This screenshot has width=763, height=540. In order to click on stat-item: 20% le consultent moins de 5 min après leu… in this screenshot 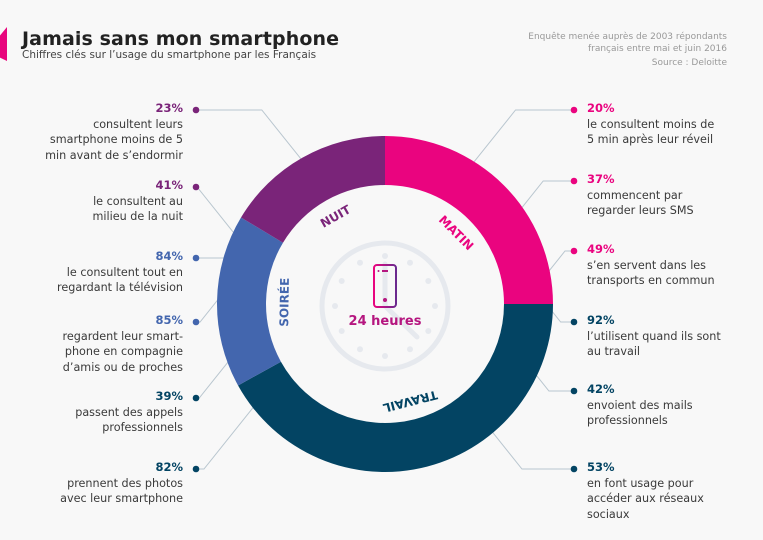, I will do `click(674, 124)`.